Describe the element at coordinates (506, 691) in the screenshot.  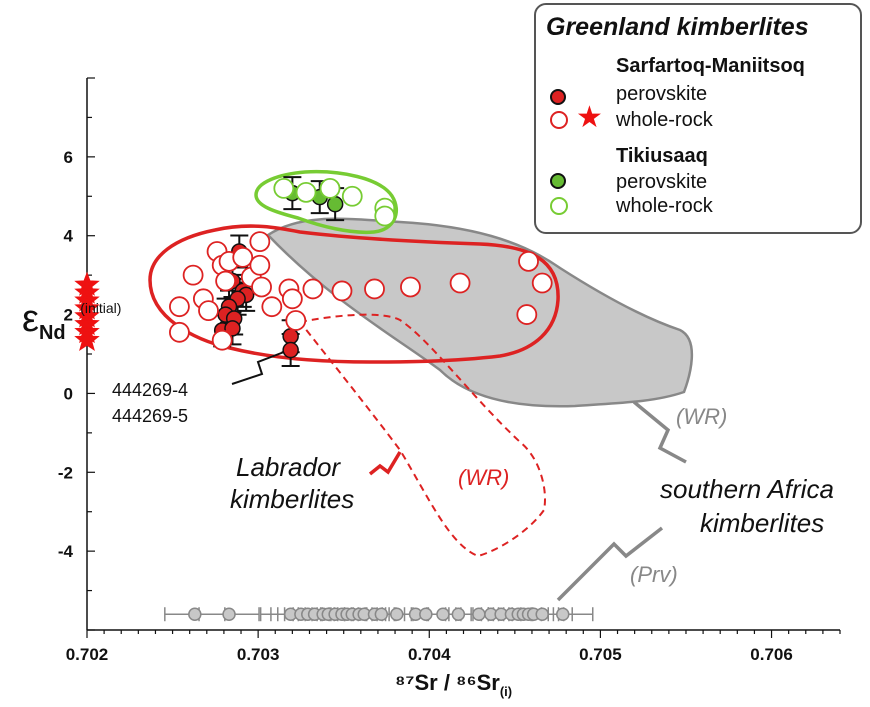
I see `xlabel-subscript: (i)` at that location.